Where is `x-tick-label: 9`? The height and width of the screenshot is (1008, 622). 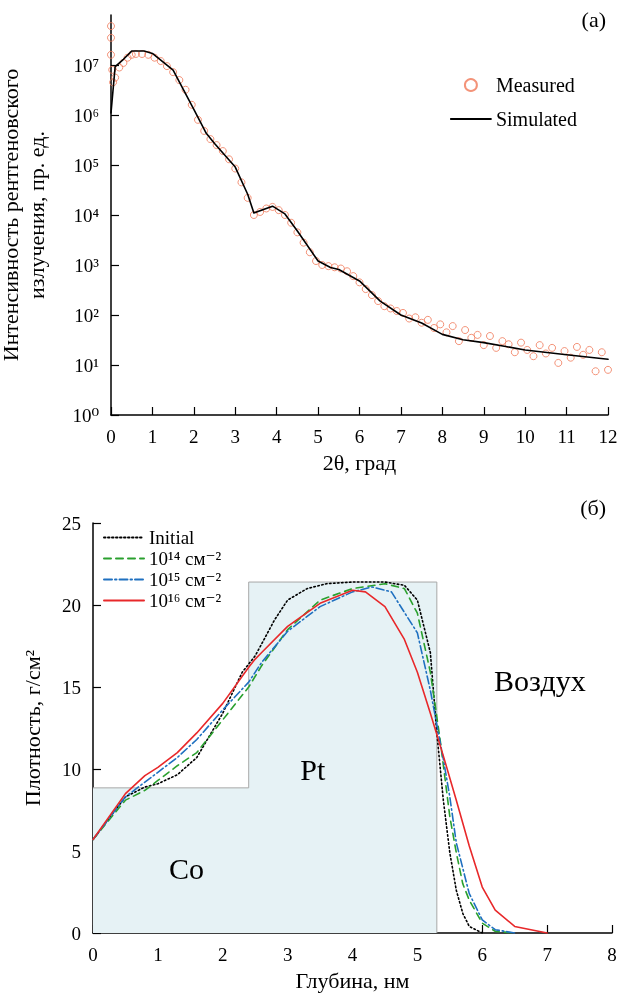 x-tick-label: 9 is located at coordinates (484, 436).